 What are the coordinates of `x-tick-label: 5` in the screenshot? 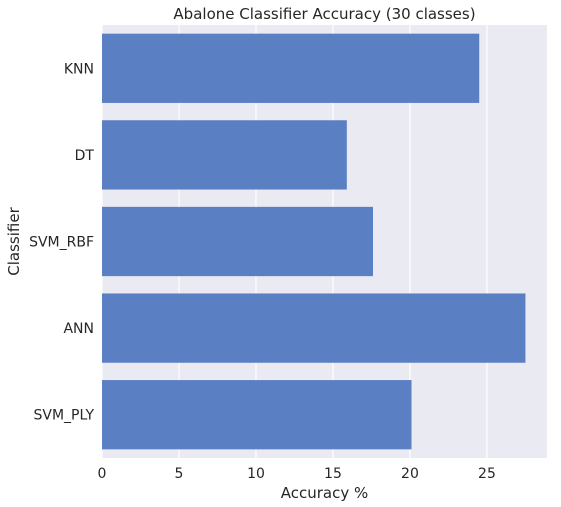 It's located at (179, 474).